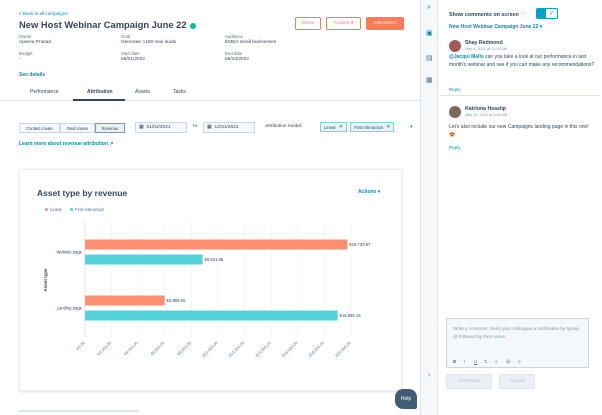  I want to click on learn-more-label: Learn more about revenue attribution, so click(63, 144).